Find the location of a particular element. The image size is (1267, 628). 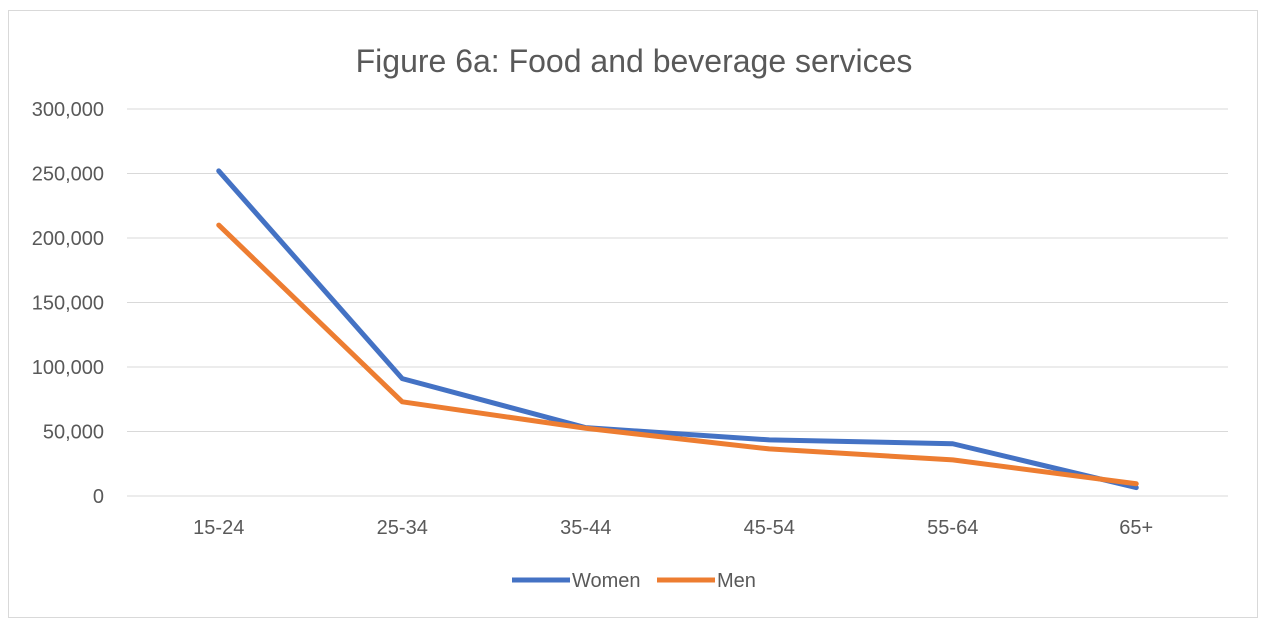

legend-label-women: Women is located at coordinates (606, 581).